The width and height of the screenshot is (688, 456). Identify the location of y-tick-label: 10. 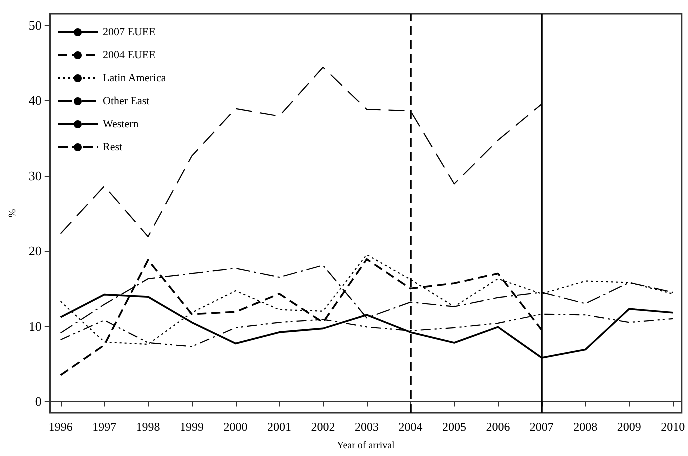
(35, 326).